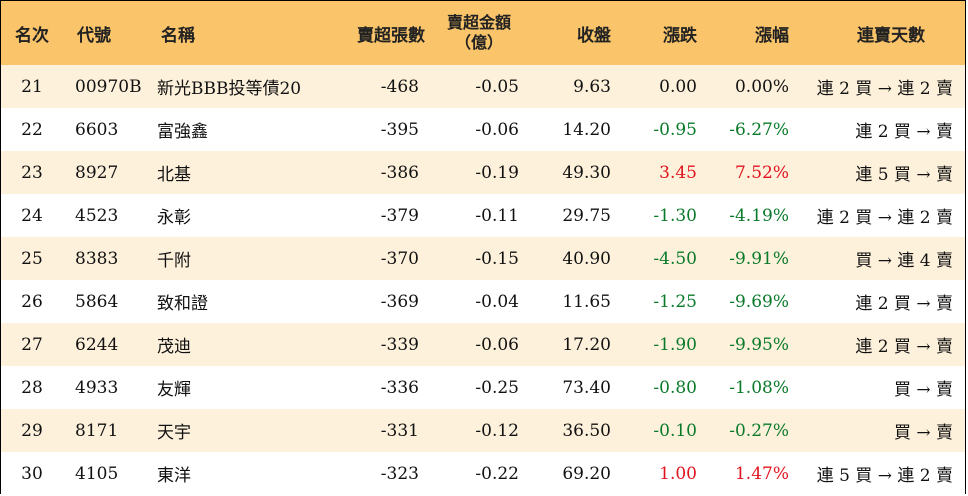  I want to click on cell-sell-volume: -369, so click(399, 301).